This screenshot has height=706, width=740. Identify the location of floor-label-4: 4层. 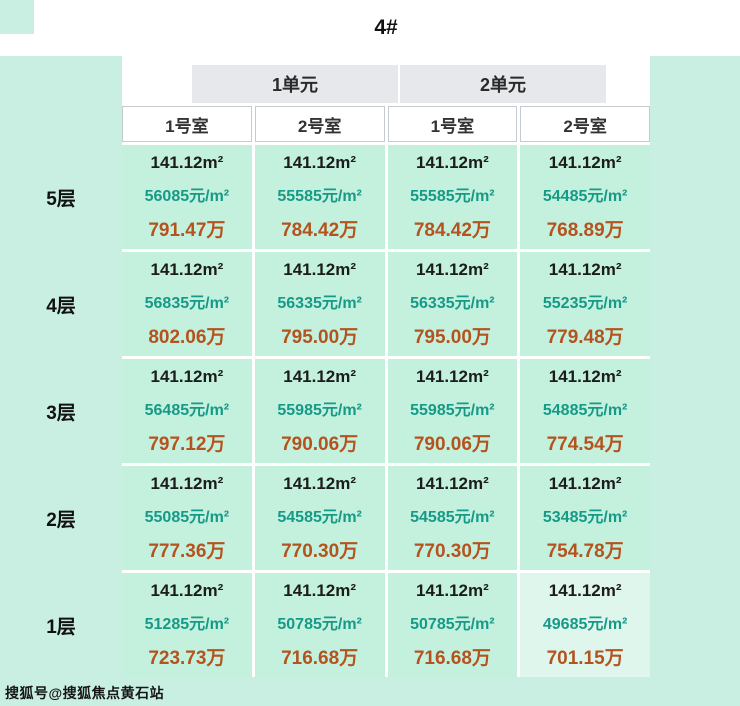
(61, 306).